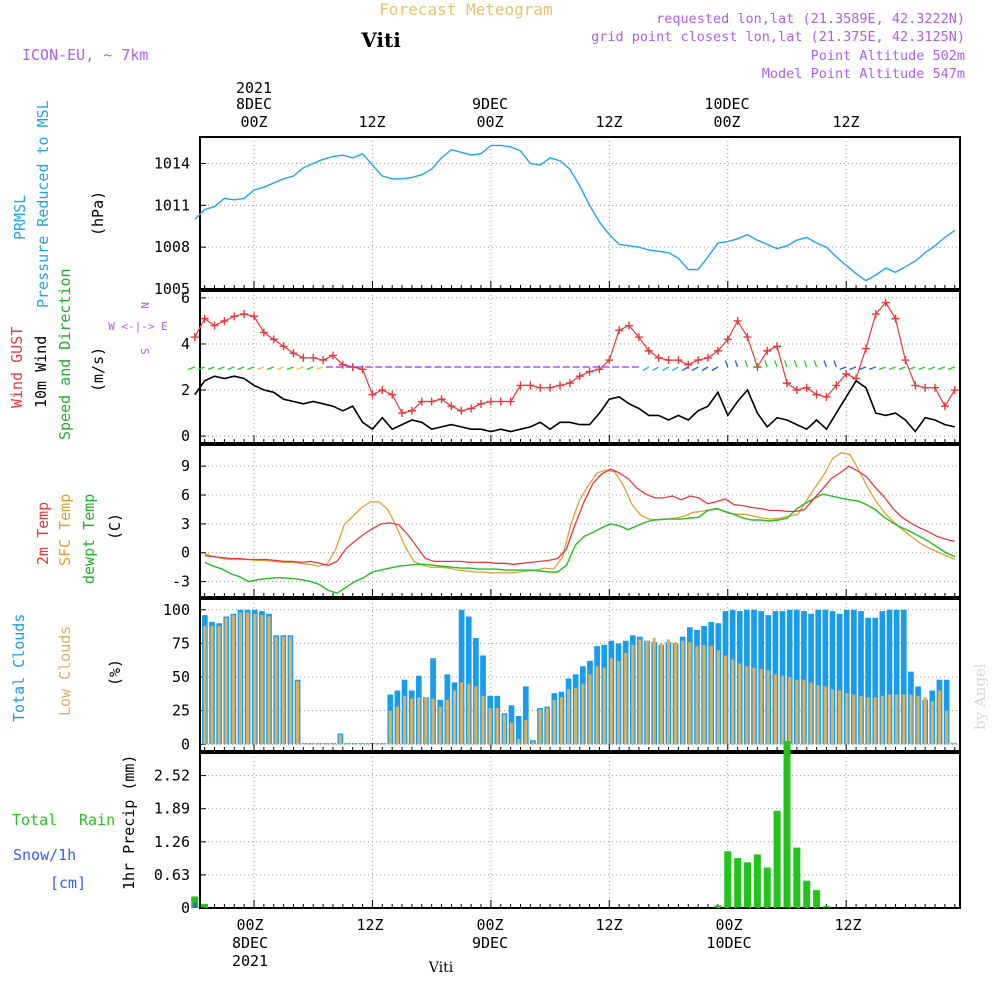  What do you see at coordinates (369, 925) in the screenshot?
I see `bottom-hour-label: 12Z` at bounding box center [369, 925].